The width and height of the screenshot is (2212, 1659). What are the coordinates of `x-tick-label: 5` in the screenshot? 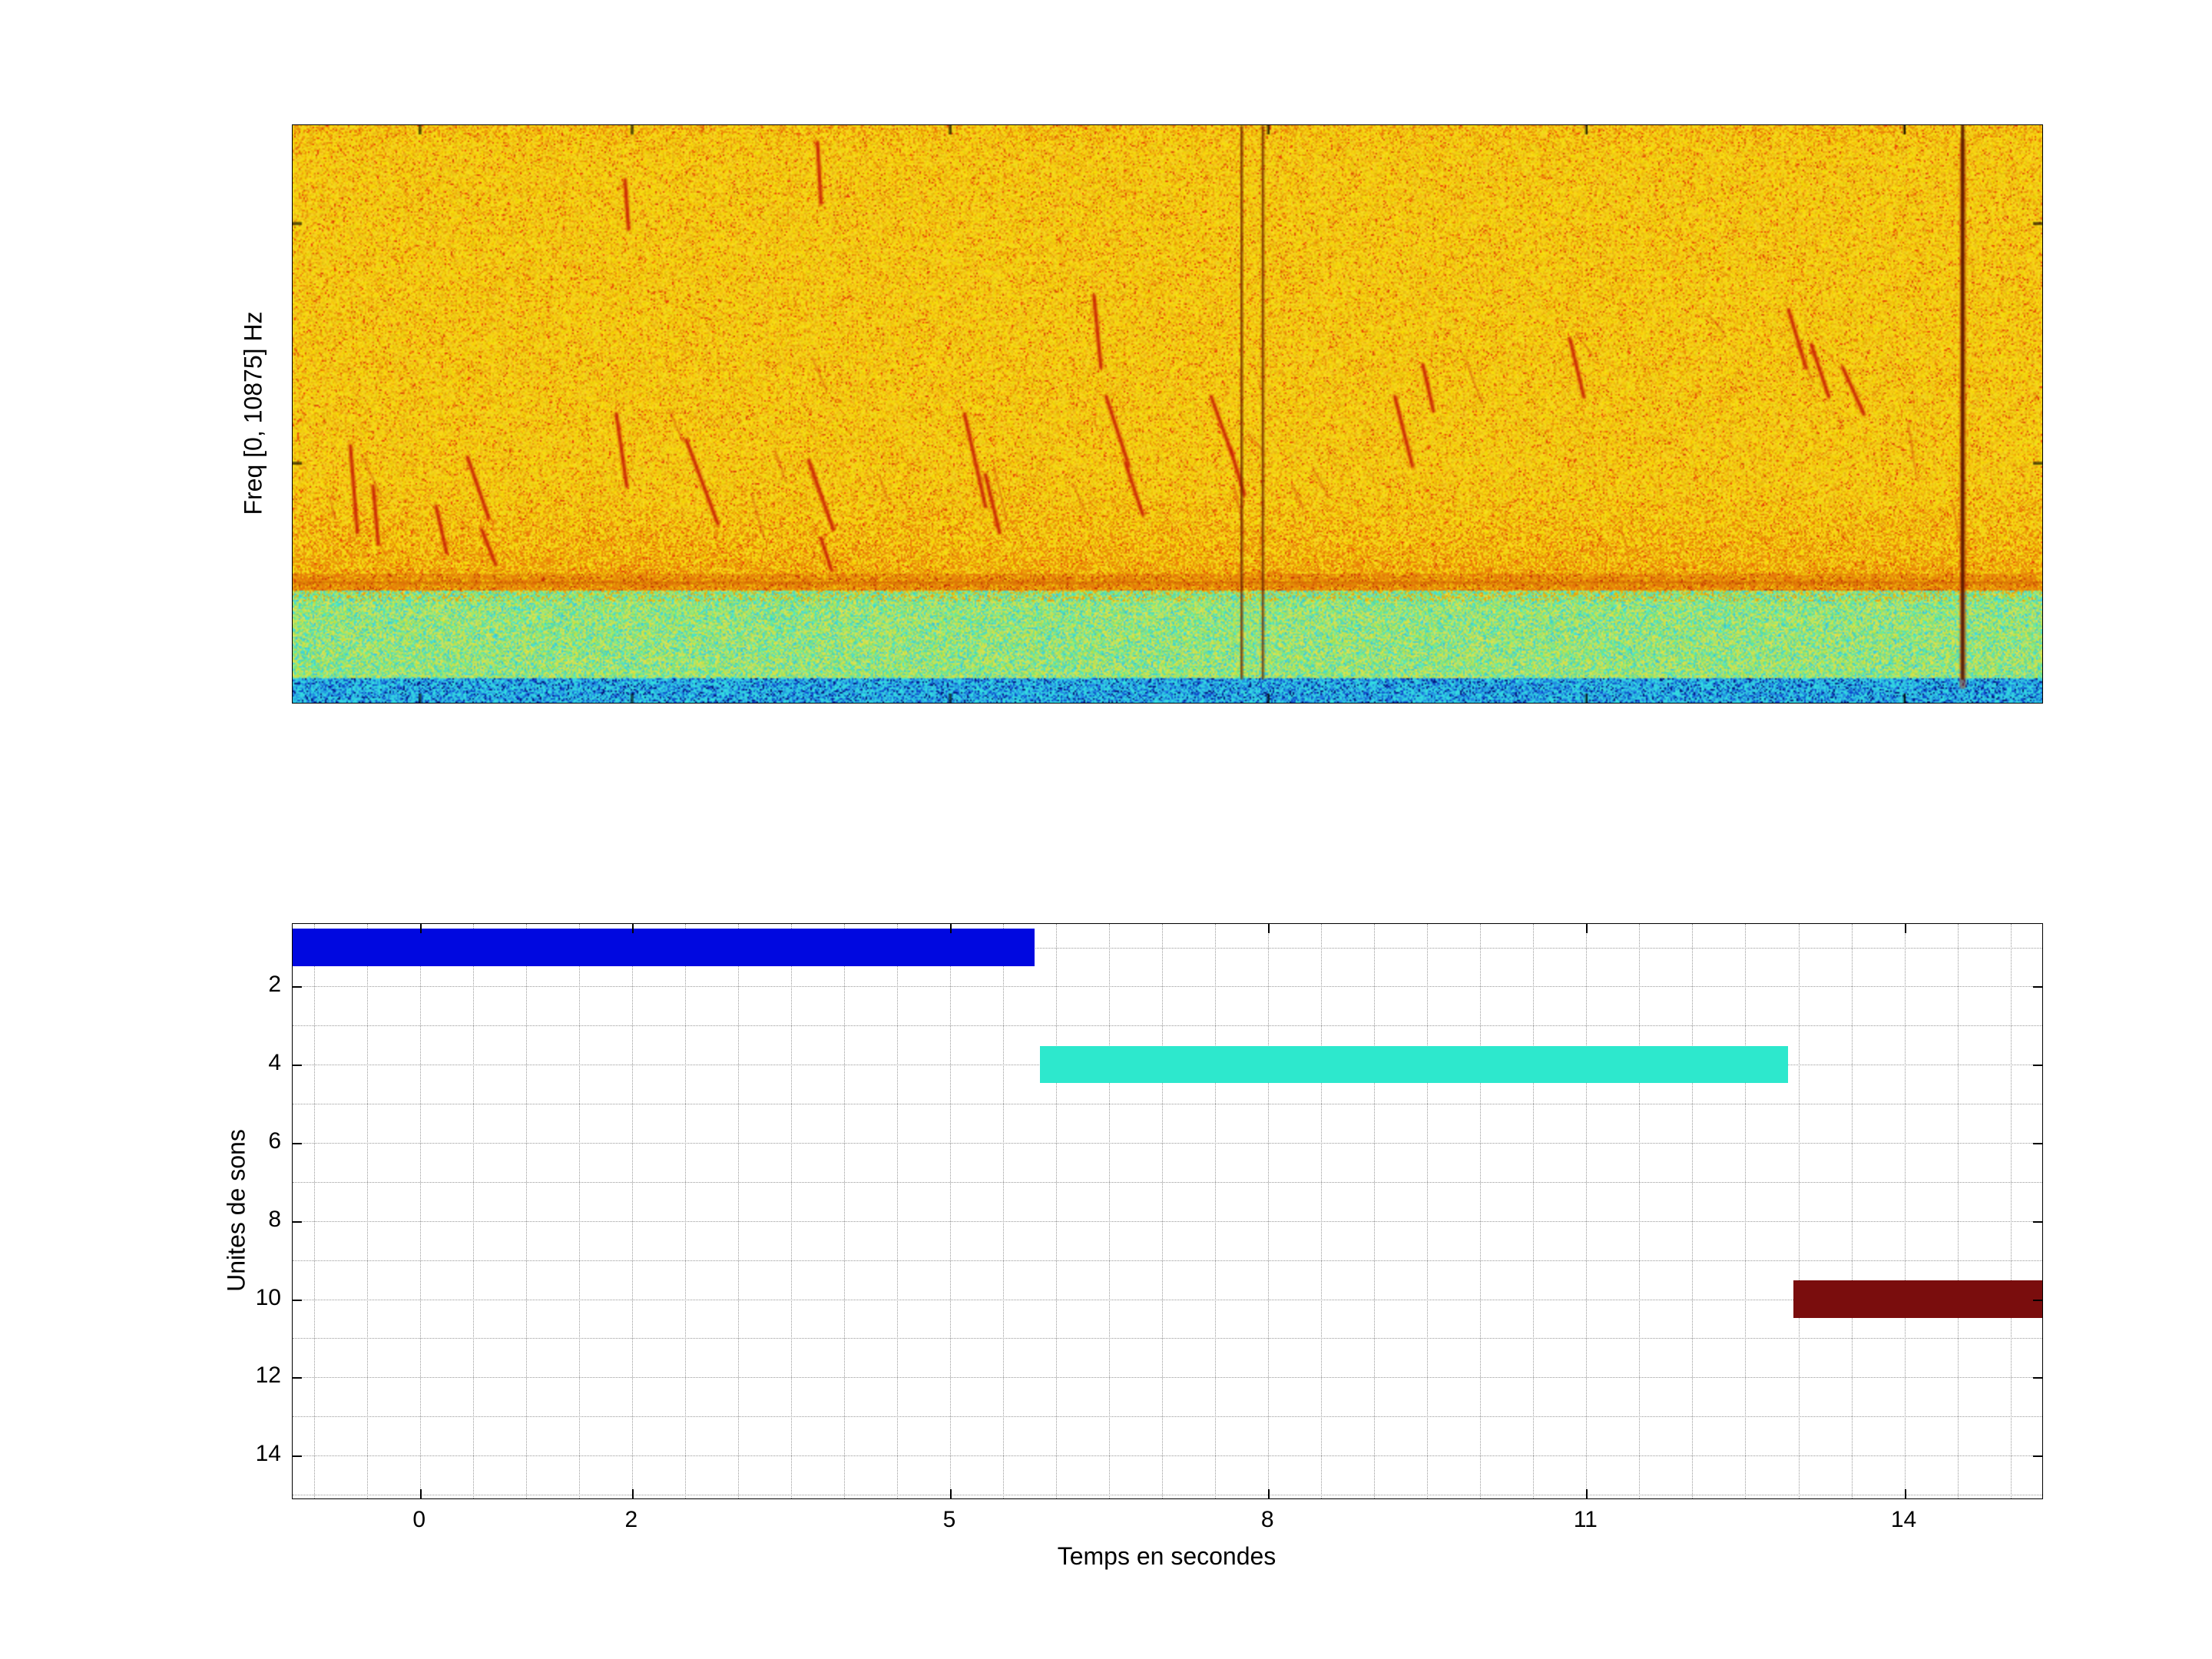 It's located at (949, 1519).